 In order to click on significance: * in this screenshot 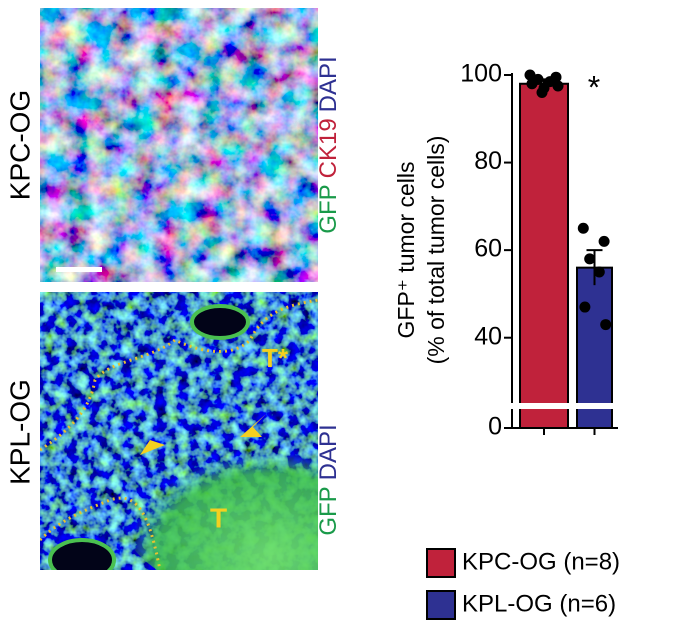, I will do `click(594, 87)`.